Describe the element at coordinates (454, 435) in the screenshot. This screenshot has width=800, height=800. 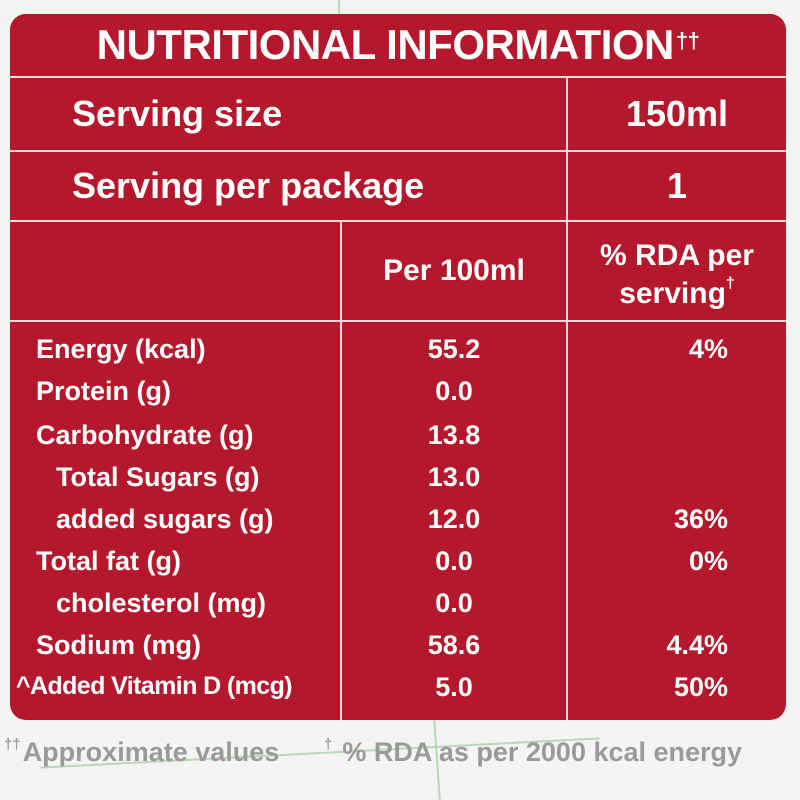
I see `nutrient-per-100ml: 13.8` at that location.